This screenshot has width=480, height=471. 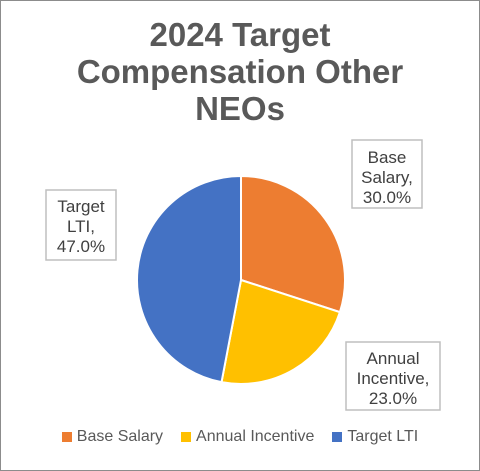 I want to click on data-label-line: 30.0%, so click(x=387, y=197).